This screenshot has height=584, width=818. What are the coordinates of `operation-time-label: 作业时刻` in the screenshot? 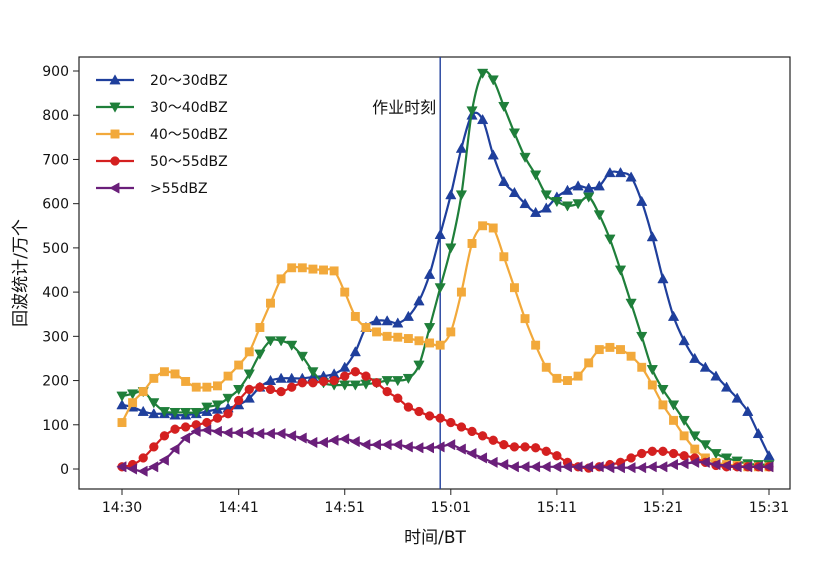 It's located at (404, 107).